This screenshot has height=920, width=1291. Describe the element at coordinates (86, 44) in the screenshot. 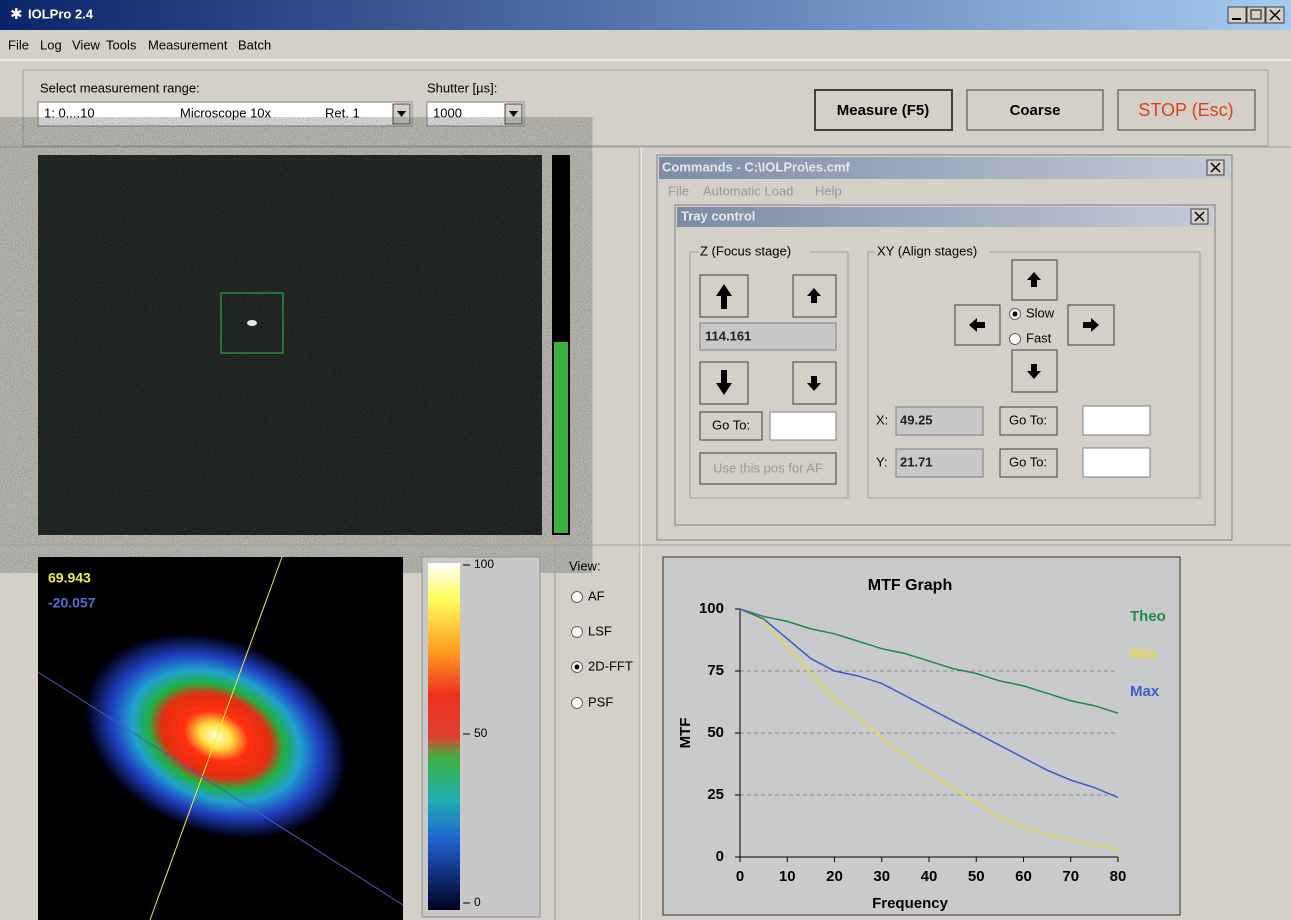

I see `menu-item: View` at that location.